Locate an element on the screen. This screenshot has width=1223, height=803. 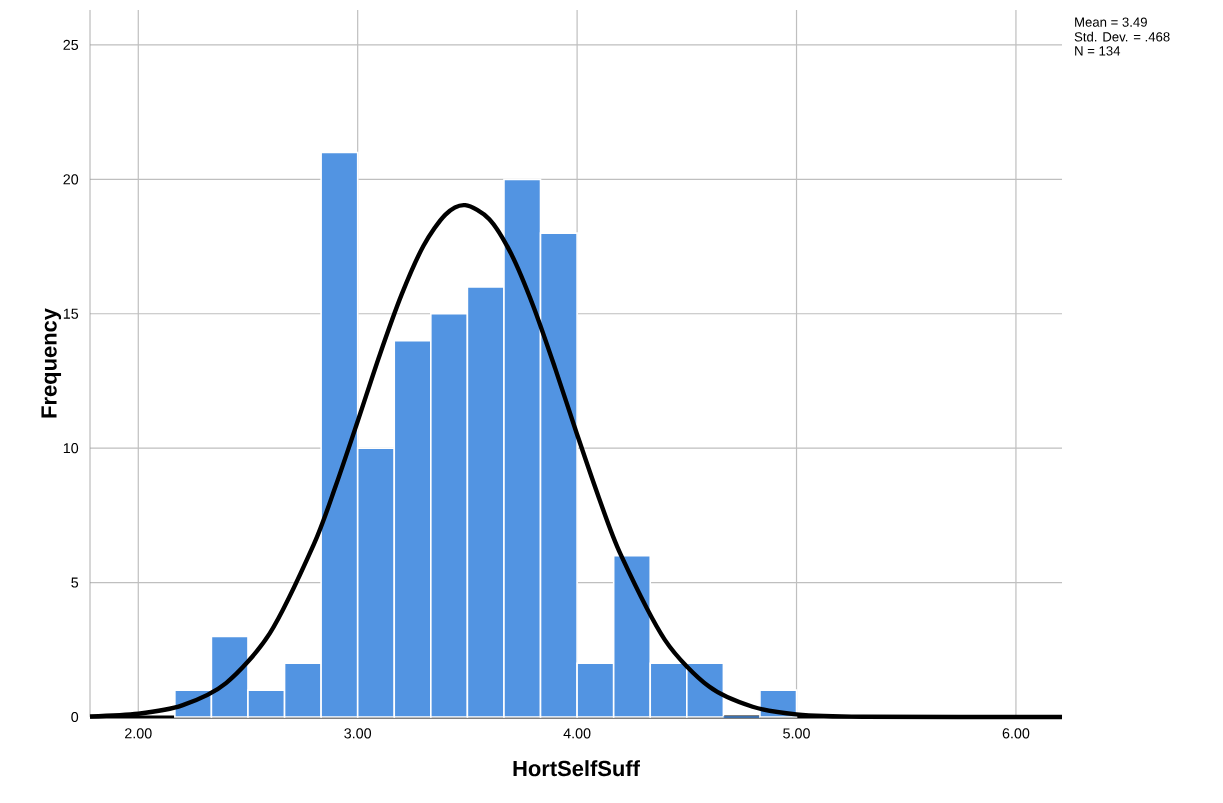
x-axis-title: HortSelfSuff is located at coordinates (576, 768).